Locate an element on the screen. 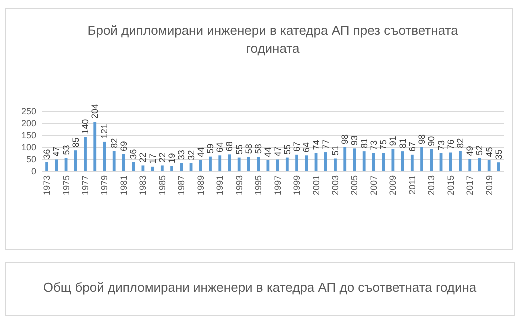 The height and width of the screenshot is (317, 530). y-tick-label: 50 is located at coordinates (31, 159).